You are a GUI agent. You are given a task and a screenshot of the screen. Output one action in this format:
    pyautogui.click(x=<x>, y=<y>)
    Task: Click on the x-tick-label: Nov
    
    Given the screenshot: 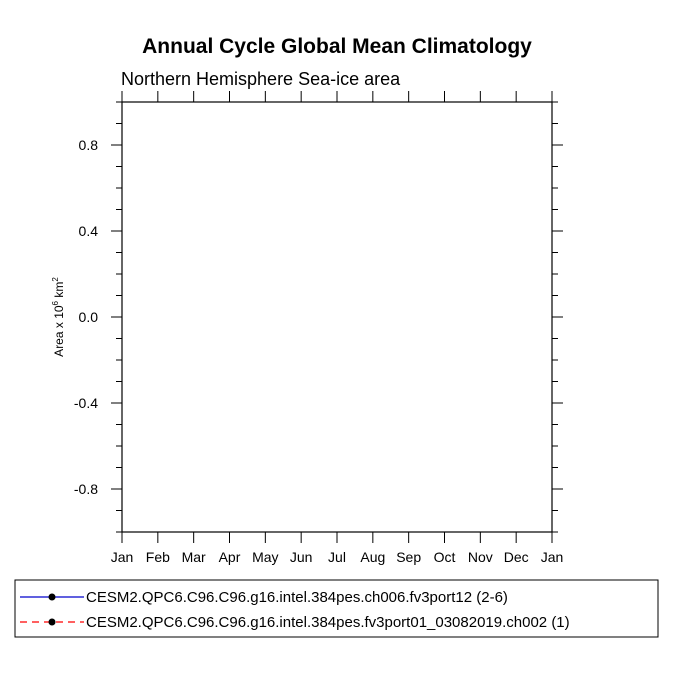 What is the action you would take?
    pyautogui.click(x=480, y=557)
    